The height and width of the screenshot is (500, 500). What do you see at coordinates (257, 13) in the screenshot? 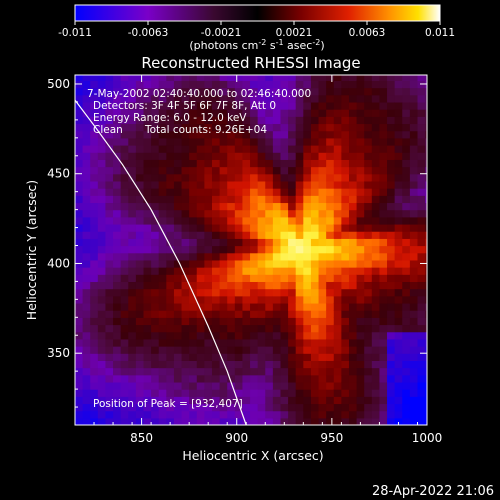
I see `colorbar` at bounding box center [257, 13].